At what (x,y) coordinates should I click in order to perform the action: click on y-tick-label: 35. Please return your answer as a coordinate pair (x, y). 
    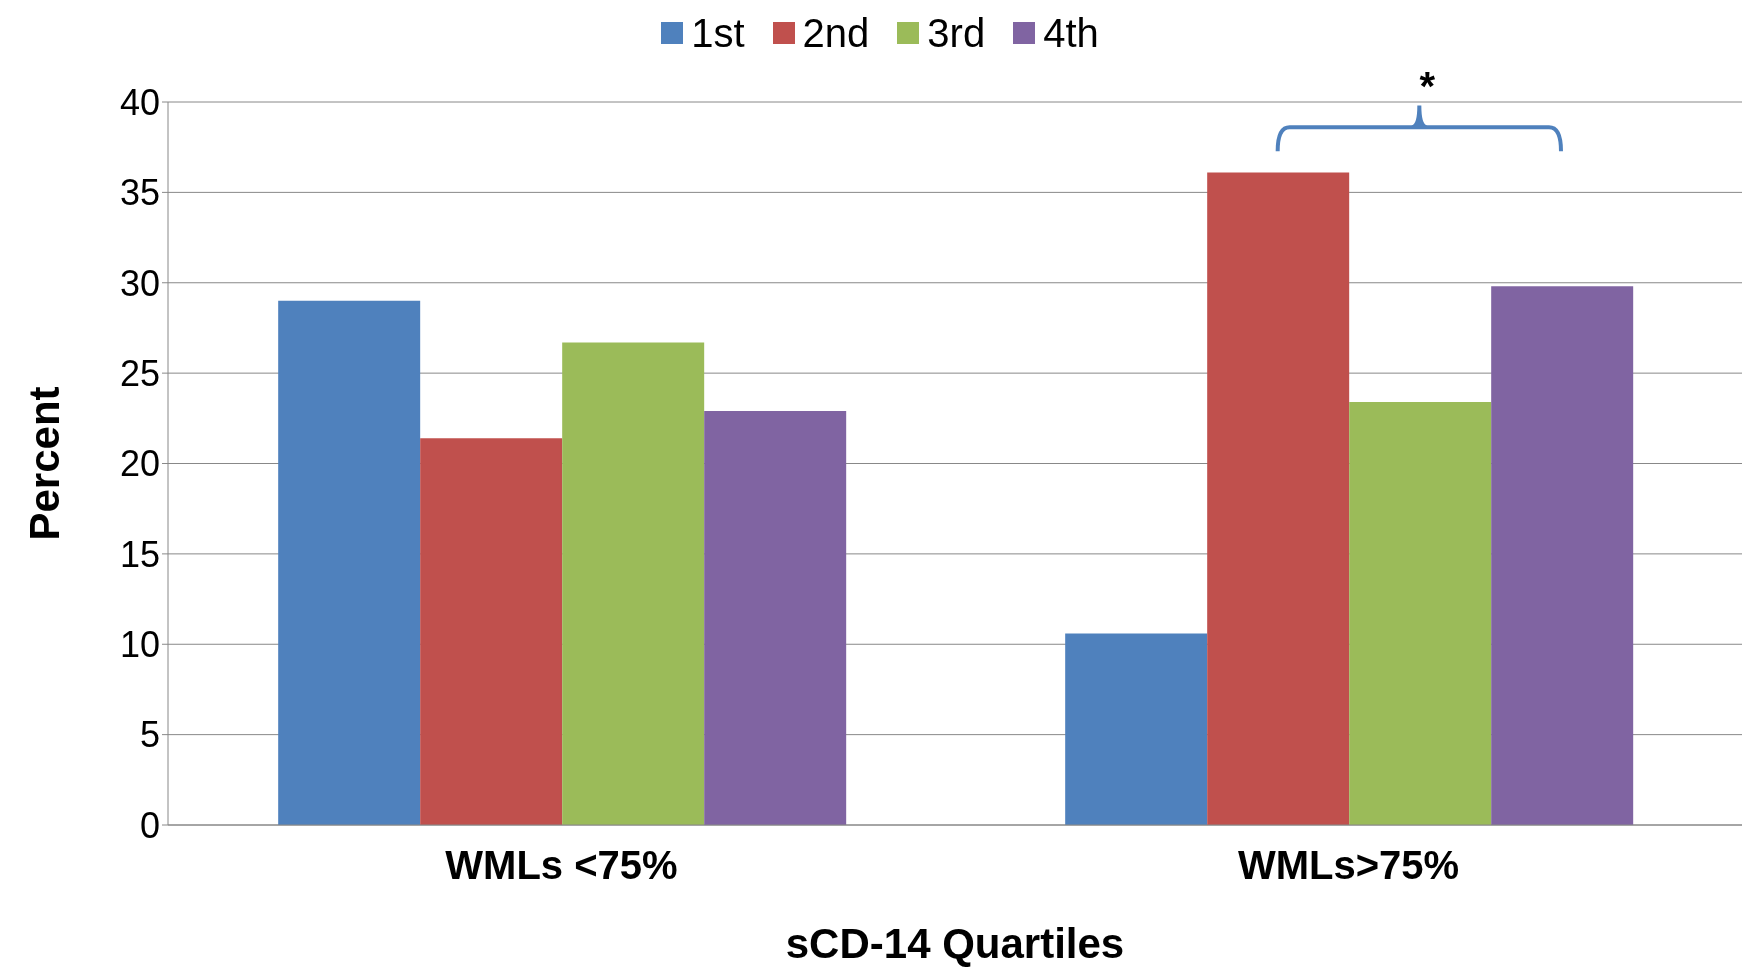
    Looking at the image, I should click on (139, 193).